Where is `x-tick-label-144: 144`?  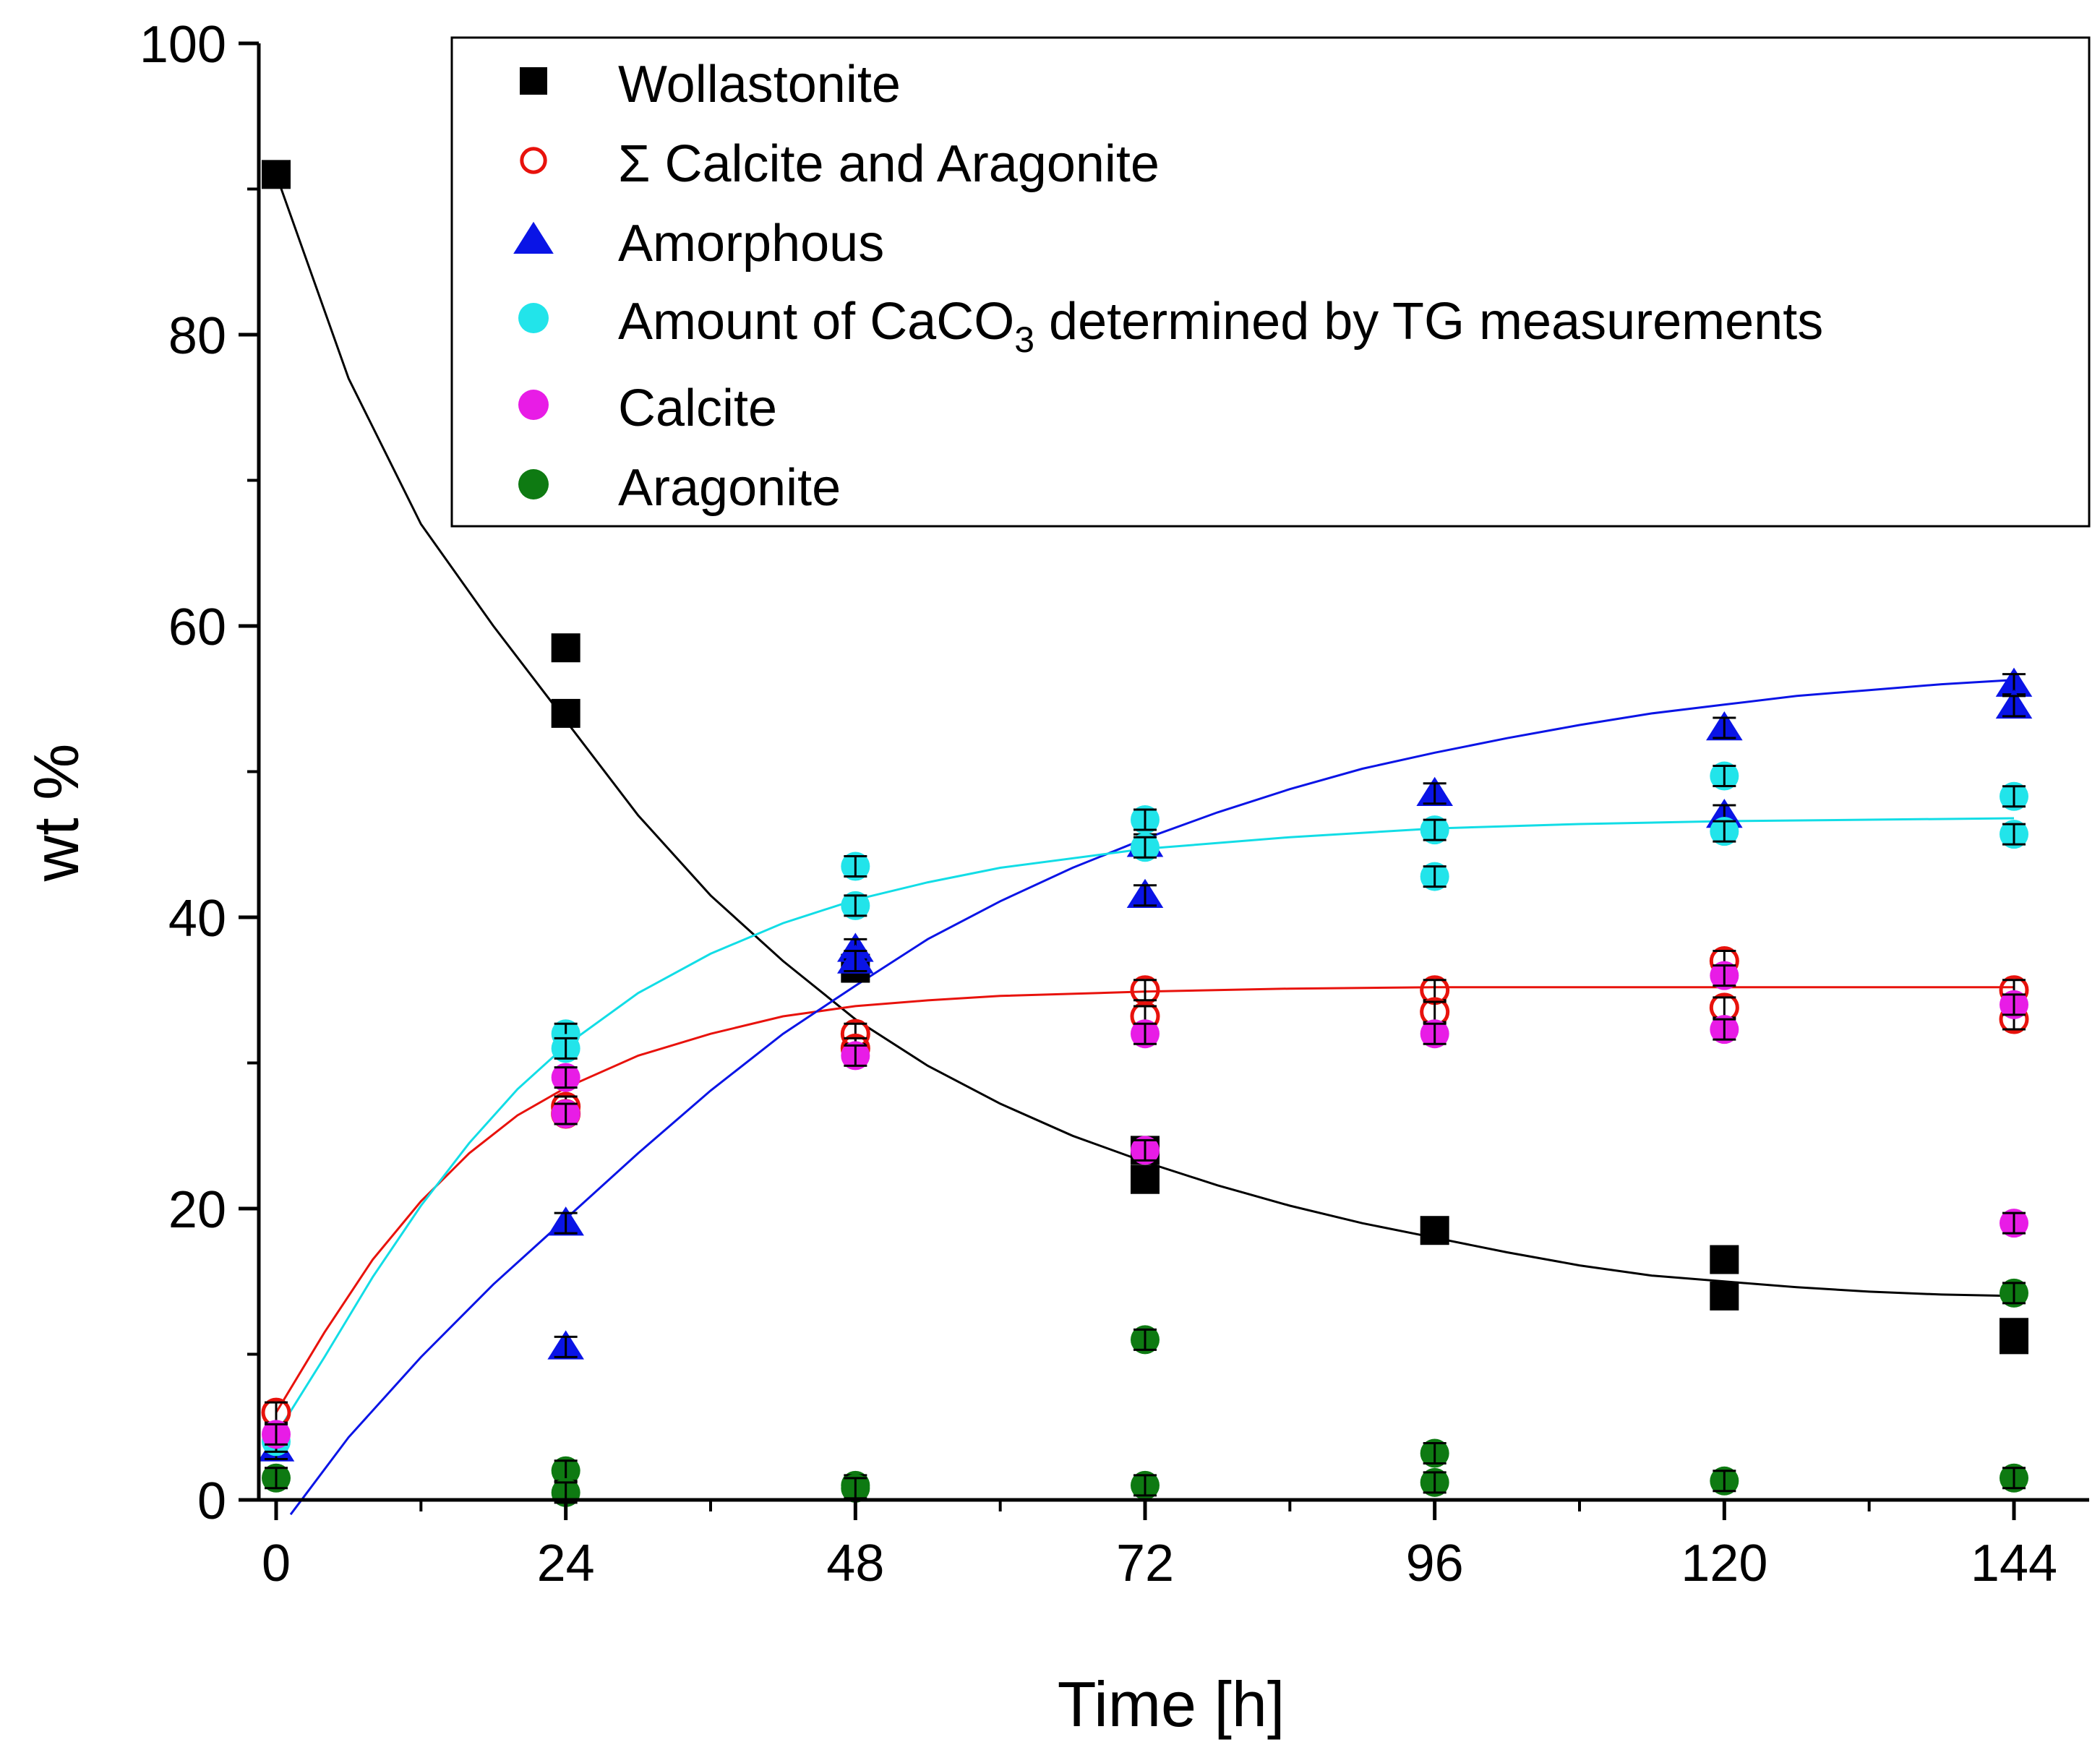
x-tick-label-144: 144 is located at coordinates (2014, 1563).